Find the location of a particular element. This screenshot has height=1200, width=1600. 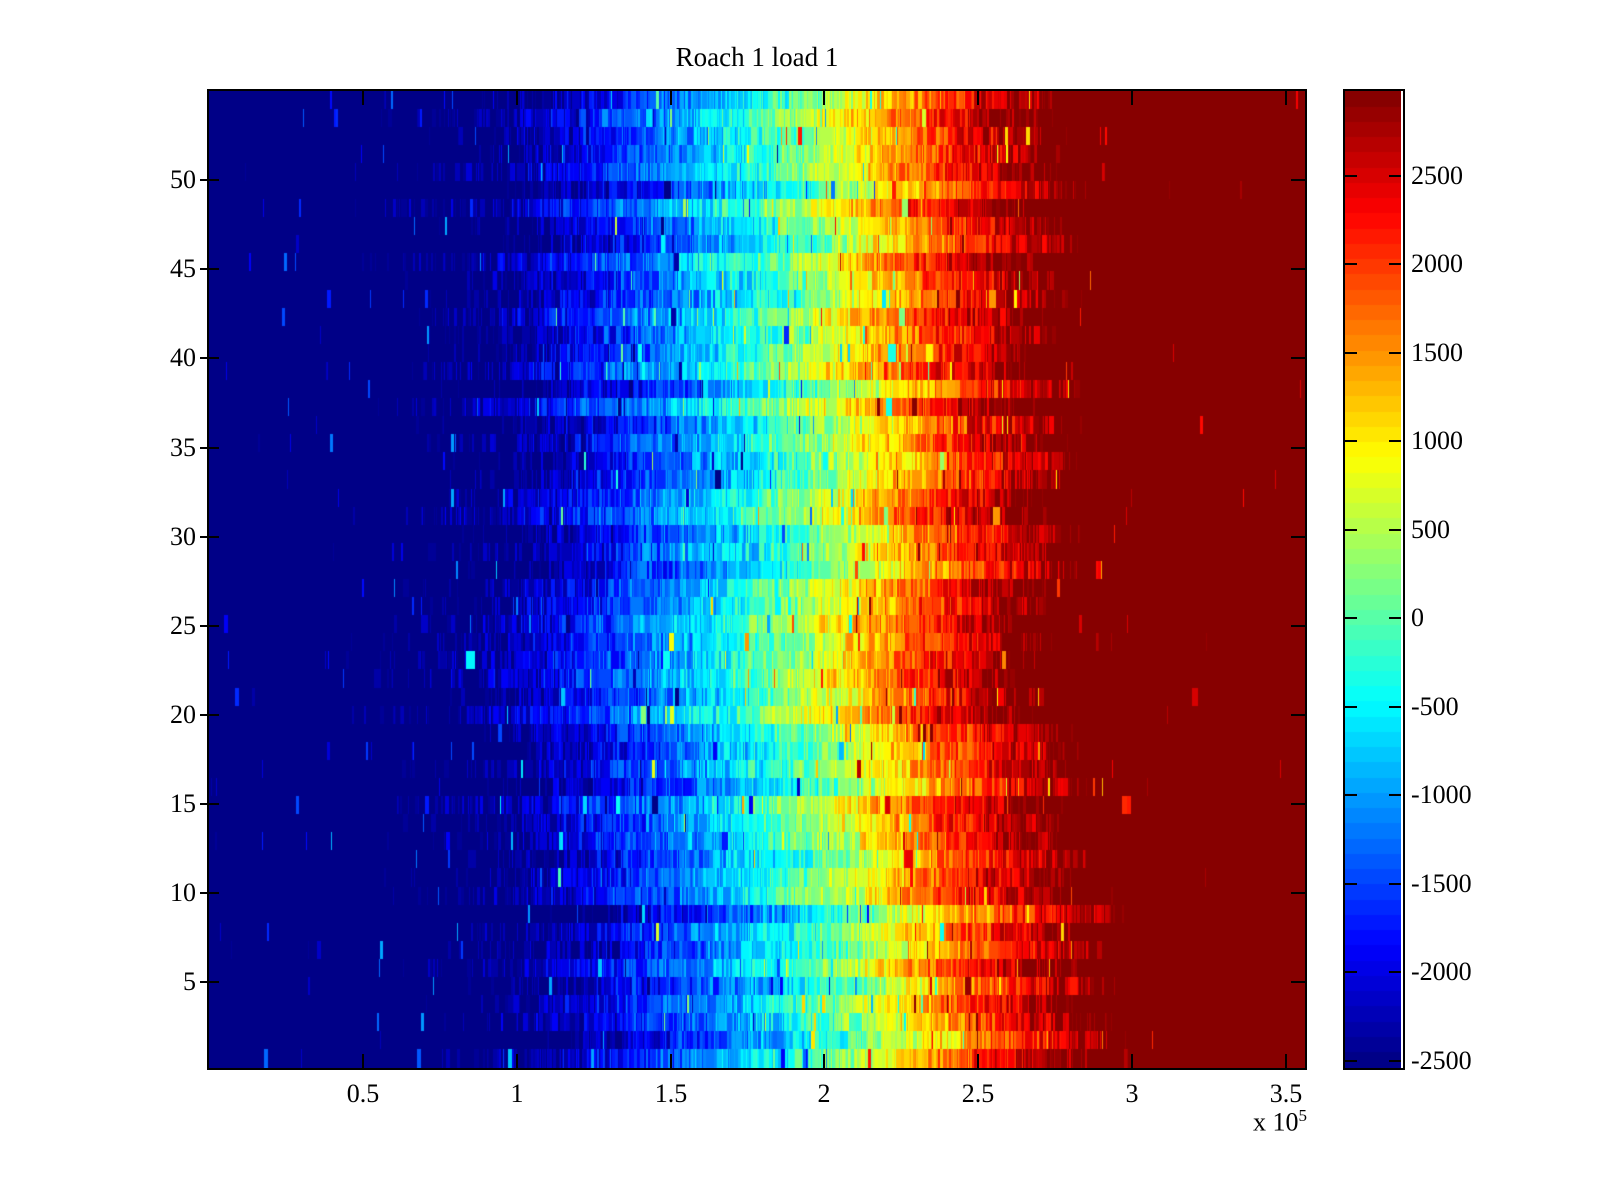

y-tick-label: 15 is located at coordinates (183, 803).